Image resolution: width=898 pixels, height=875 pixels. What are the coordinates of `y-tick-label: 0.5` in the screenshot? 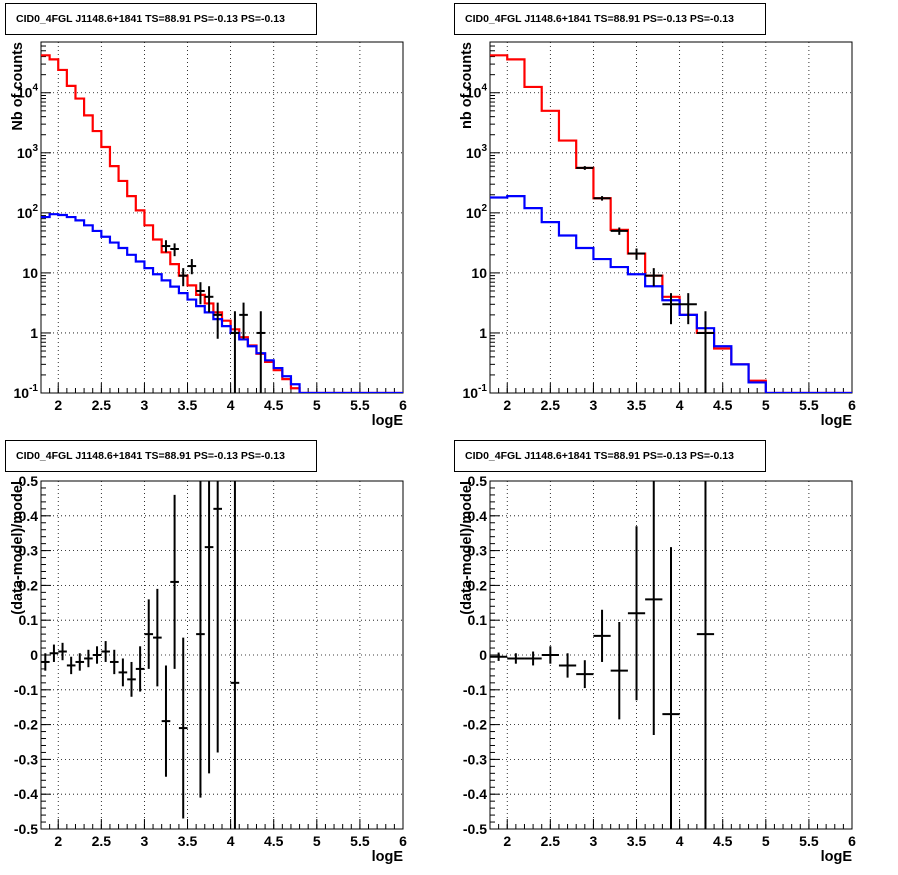 It's located at (29, 481).